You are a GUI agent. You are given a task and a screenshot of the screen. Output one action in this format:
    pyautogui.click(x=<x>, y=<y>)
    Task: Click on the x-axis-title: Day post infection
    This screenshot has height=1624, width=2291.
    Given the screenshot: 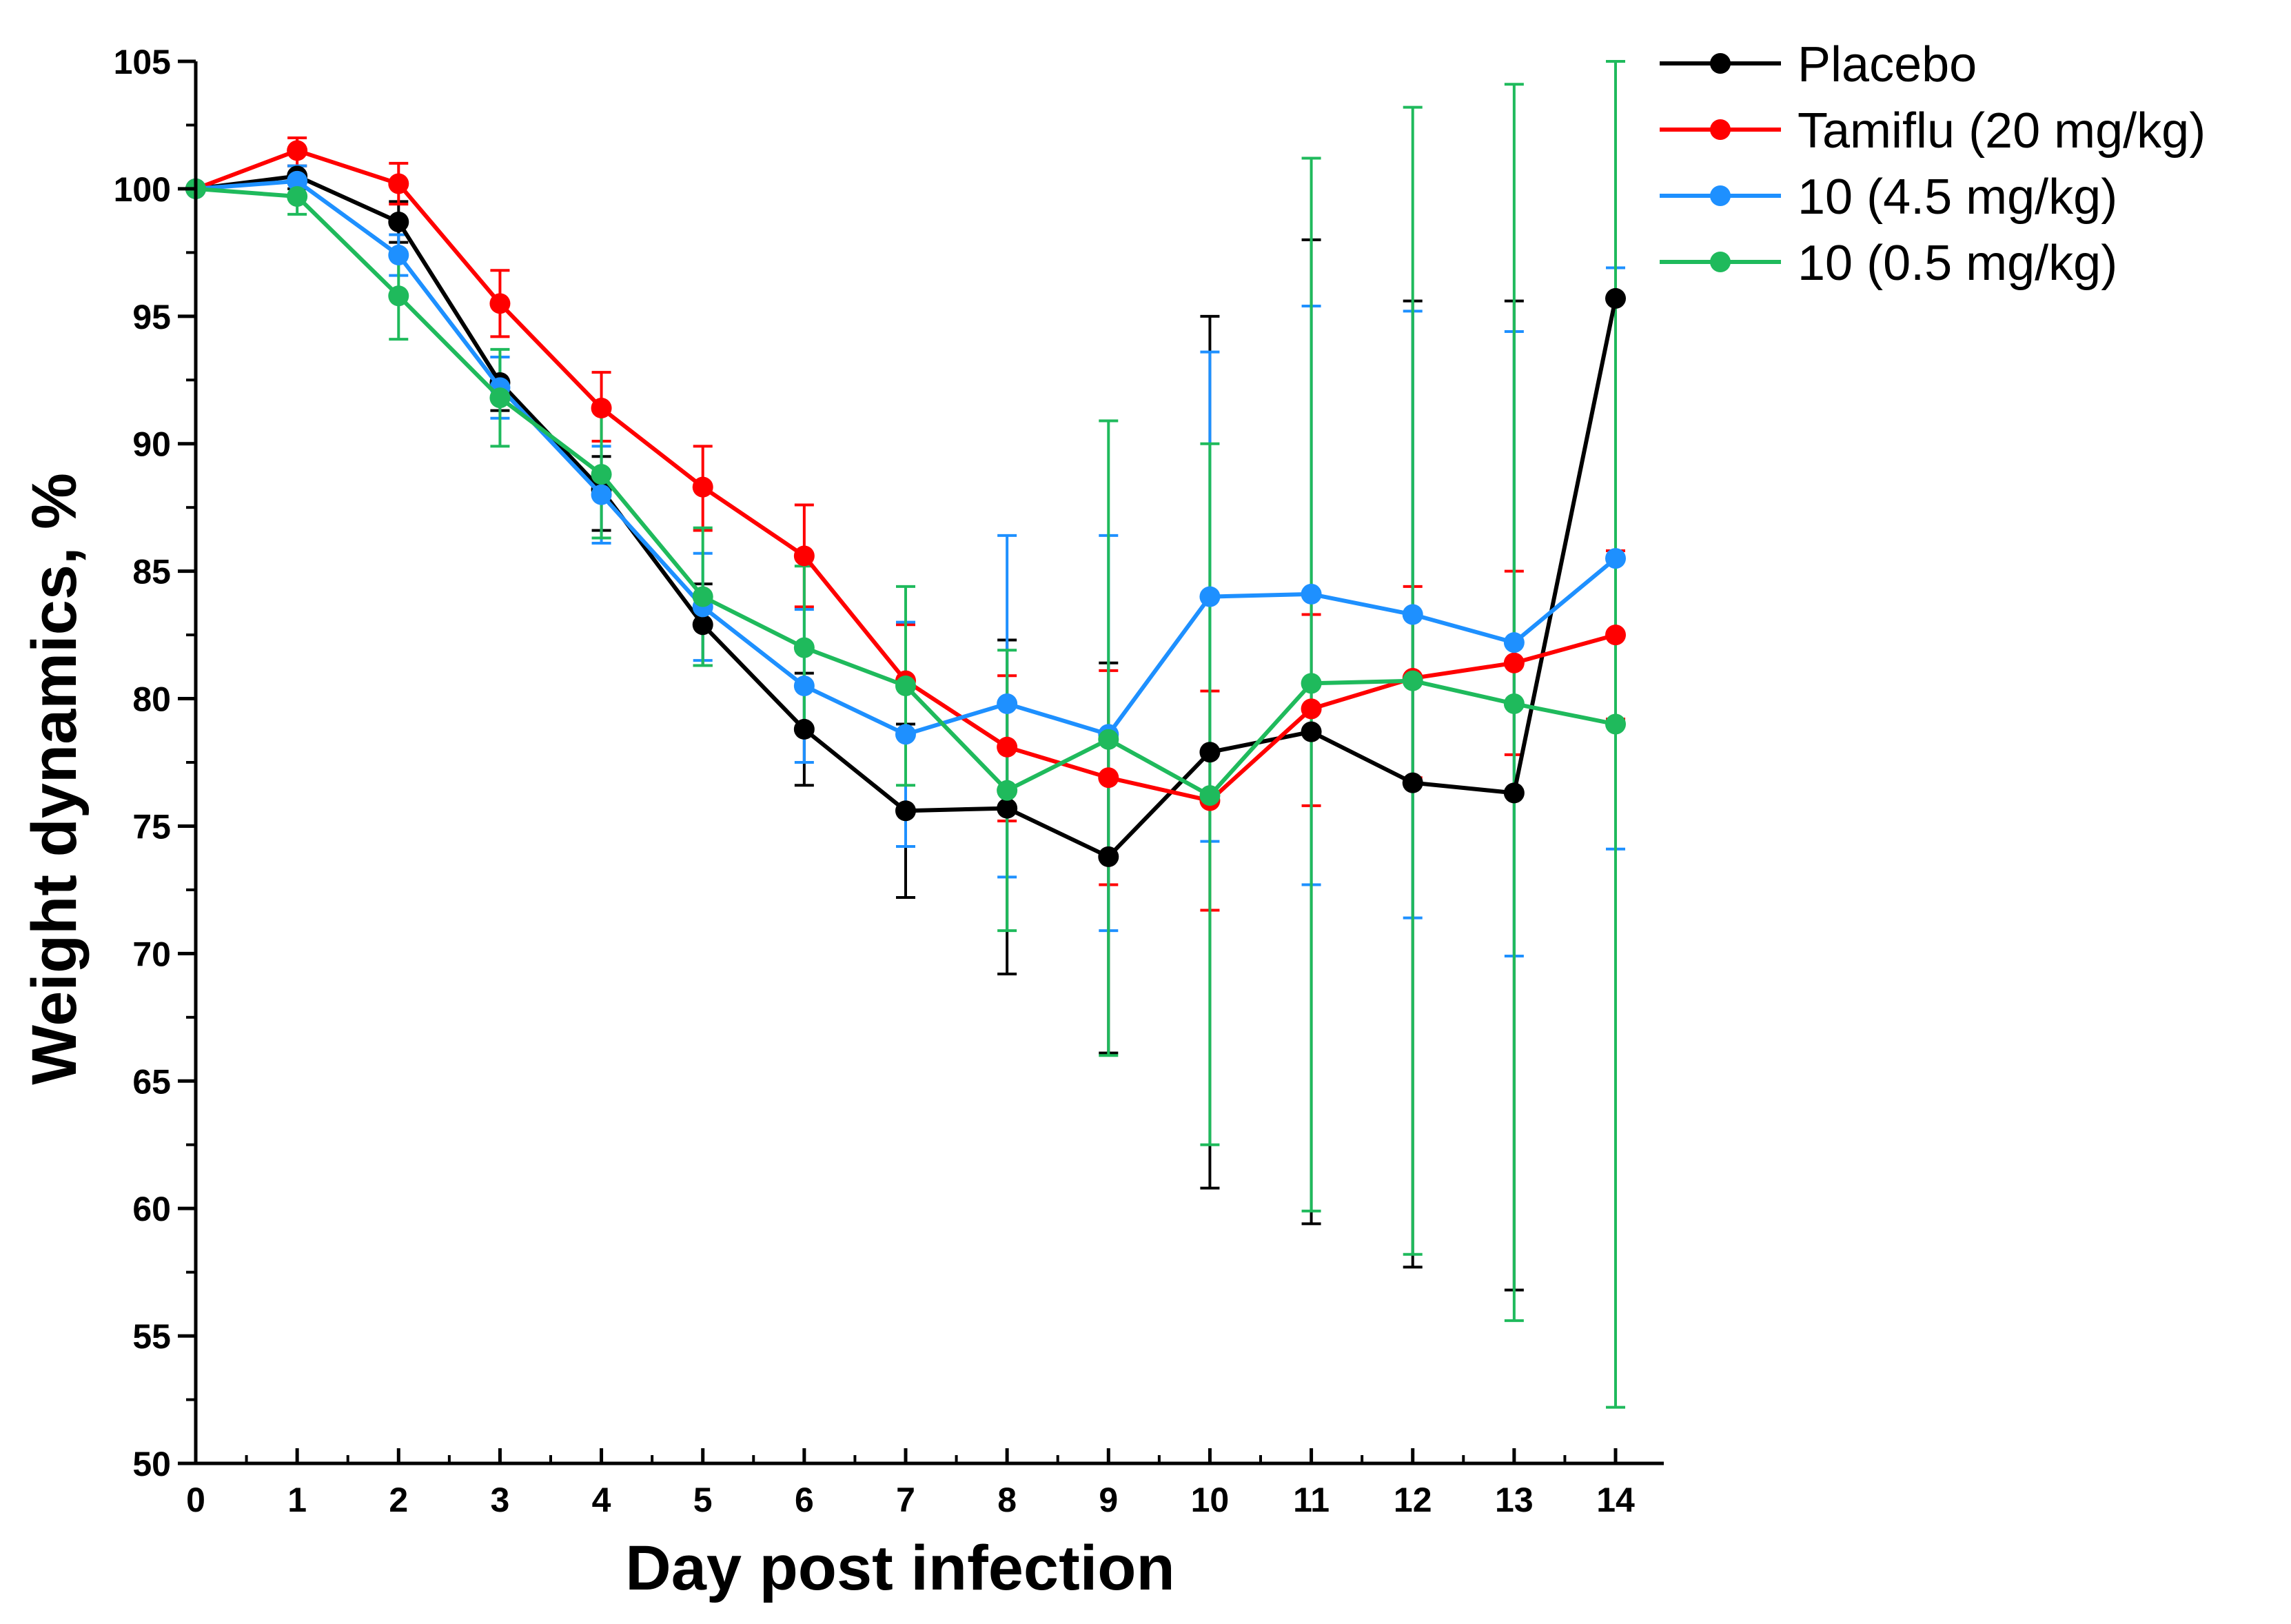 What is the action you would take?
    pyautogui.click(x=899, y=1568)
    